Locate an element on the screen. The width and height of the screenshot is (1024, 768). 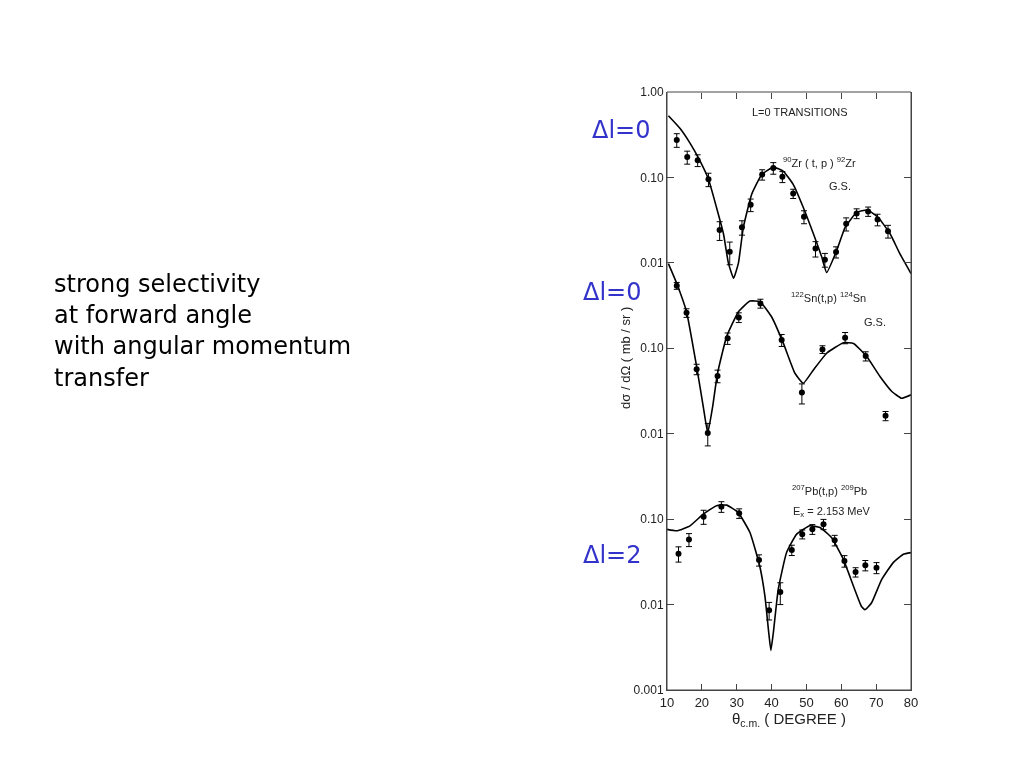
x-tick-label: 40 is located at coordinates (771, 702).